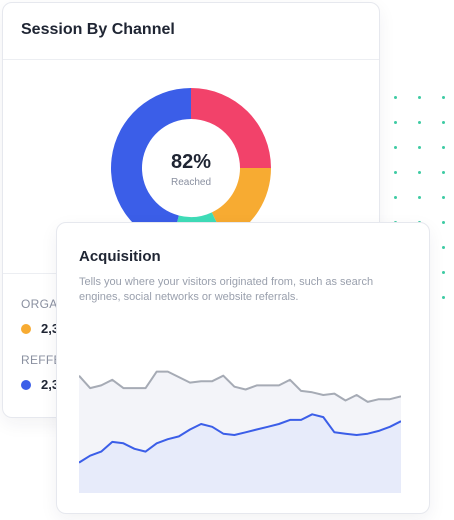 This screenshot has height=520, width=454. I want to click on donut-center: 82% Reached, so click(191, 168).